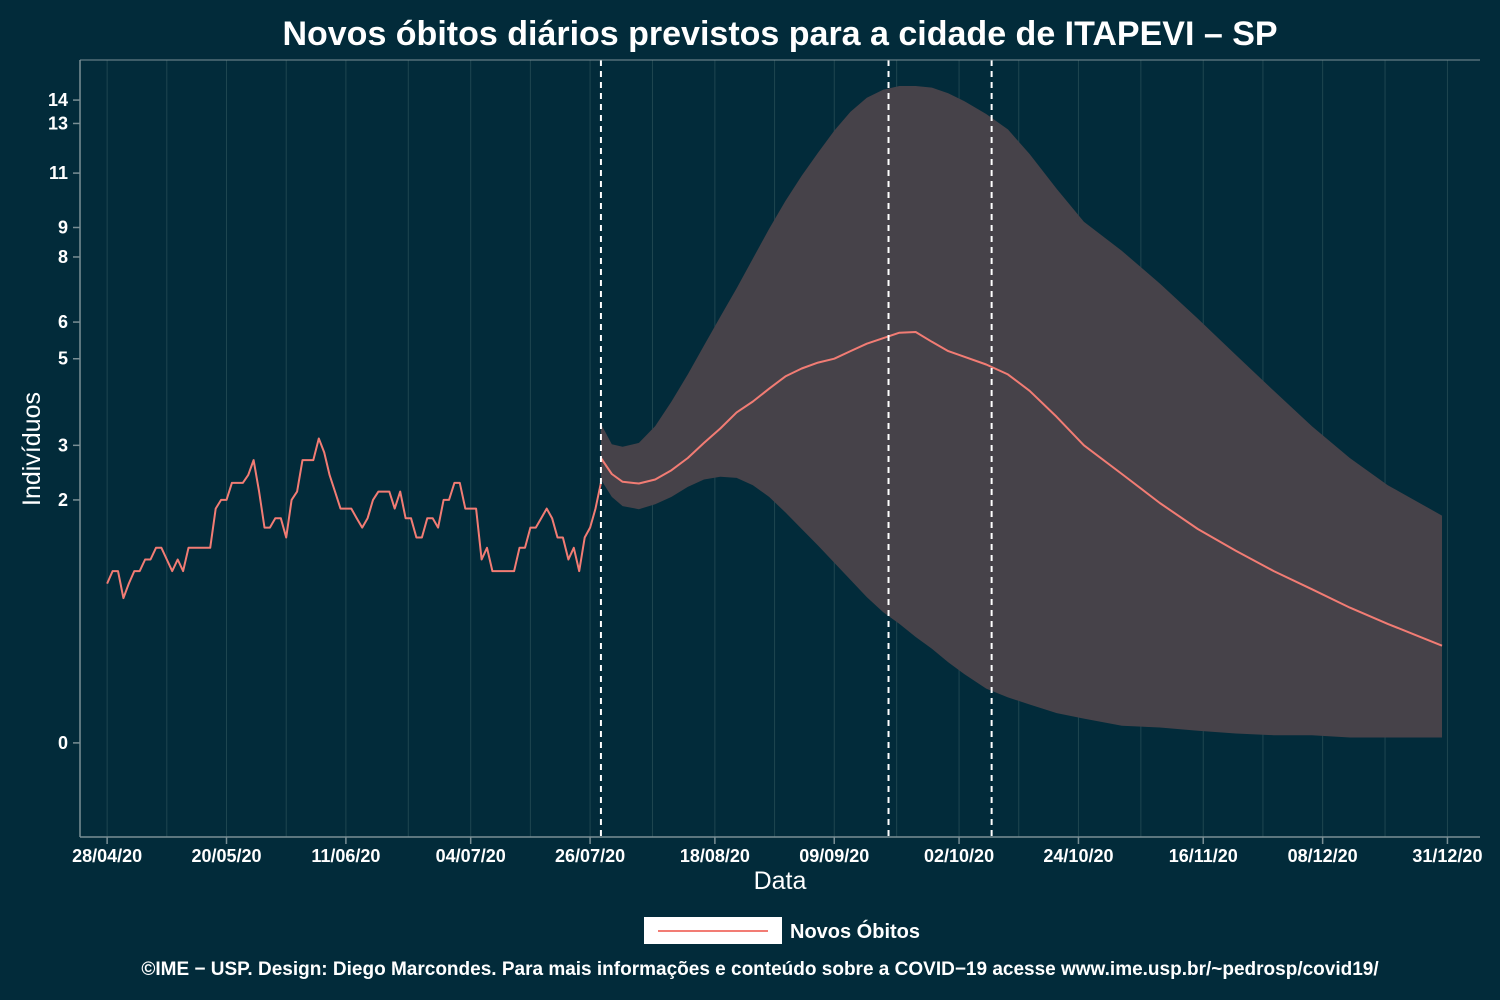 The width and height of the screenshot is (1500, 1000). Describe the element at coordinates (1203, 856) in the screenshot. I see `x-tick-label: 16/11/20` at that location.